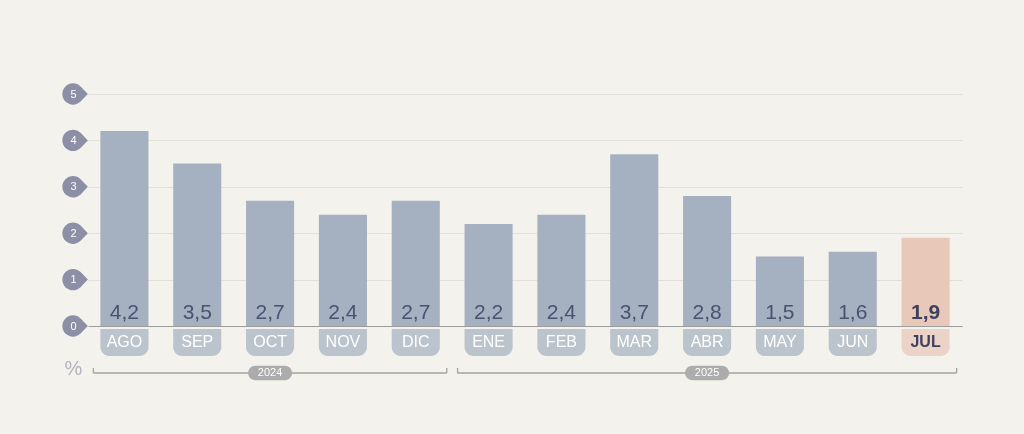 Image resolution: width=1024 pixels, height=434 pixels. What do you see at coordinates (124, 341) in the screenshot?
I see `x-tick-label: AGO` at bounding box center [124, 341].